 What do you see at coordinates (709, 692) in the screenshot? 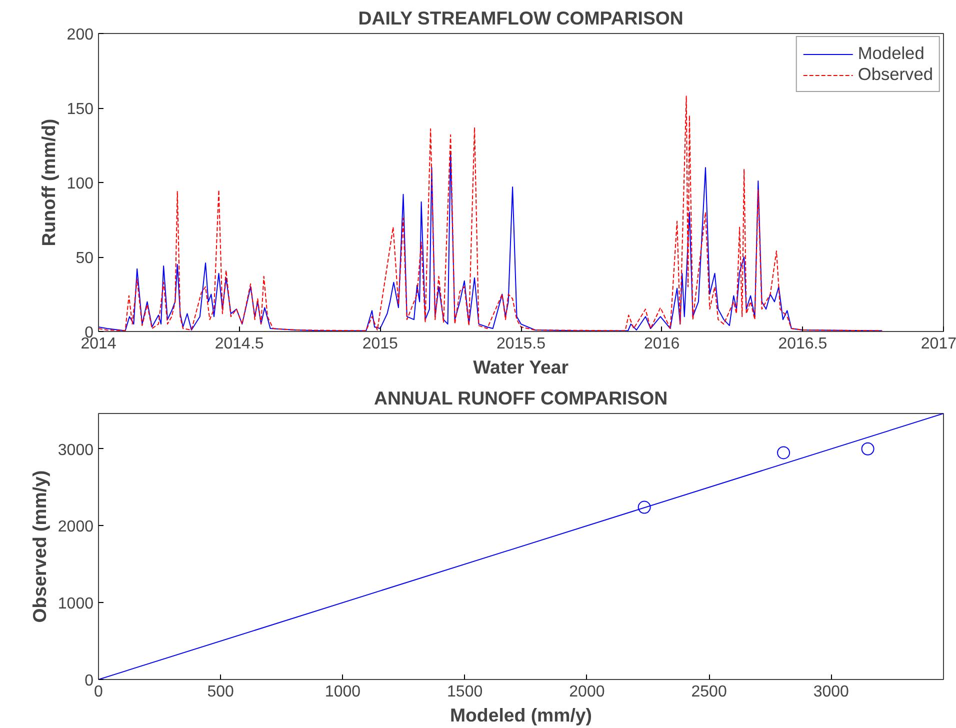
I see `x-tick-label: 2500` at bounding box center [709, 692].